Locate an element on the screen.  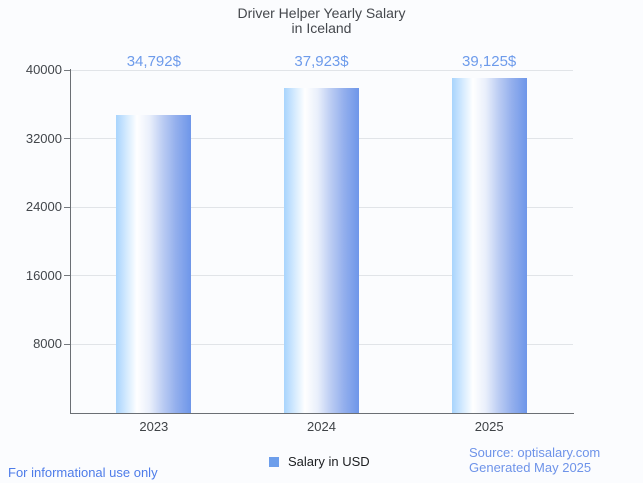
x-axis-label-2024: 2024 is located at coordinates (321, 426).